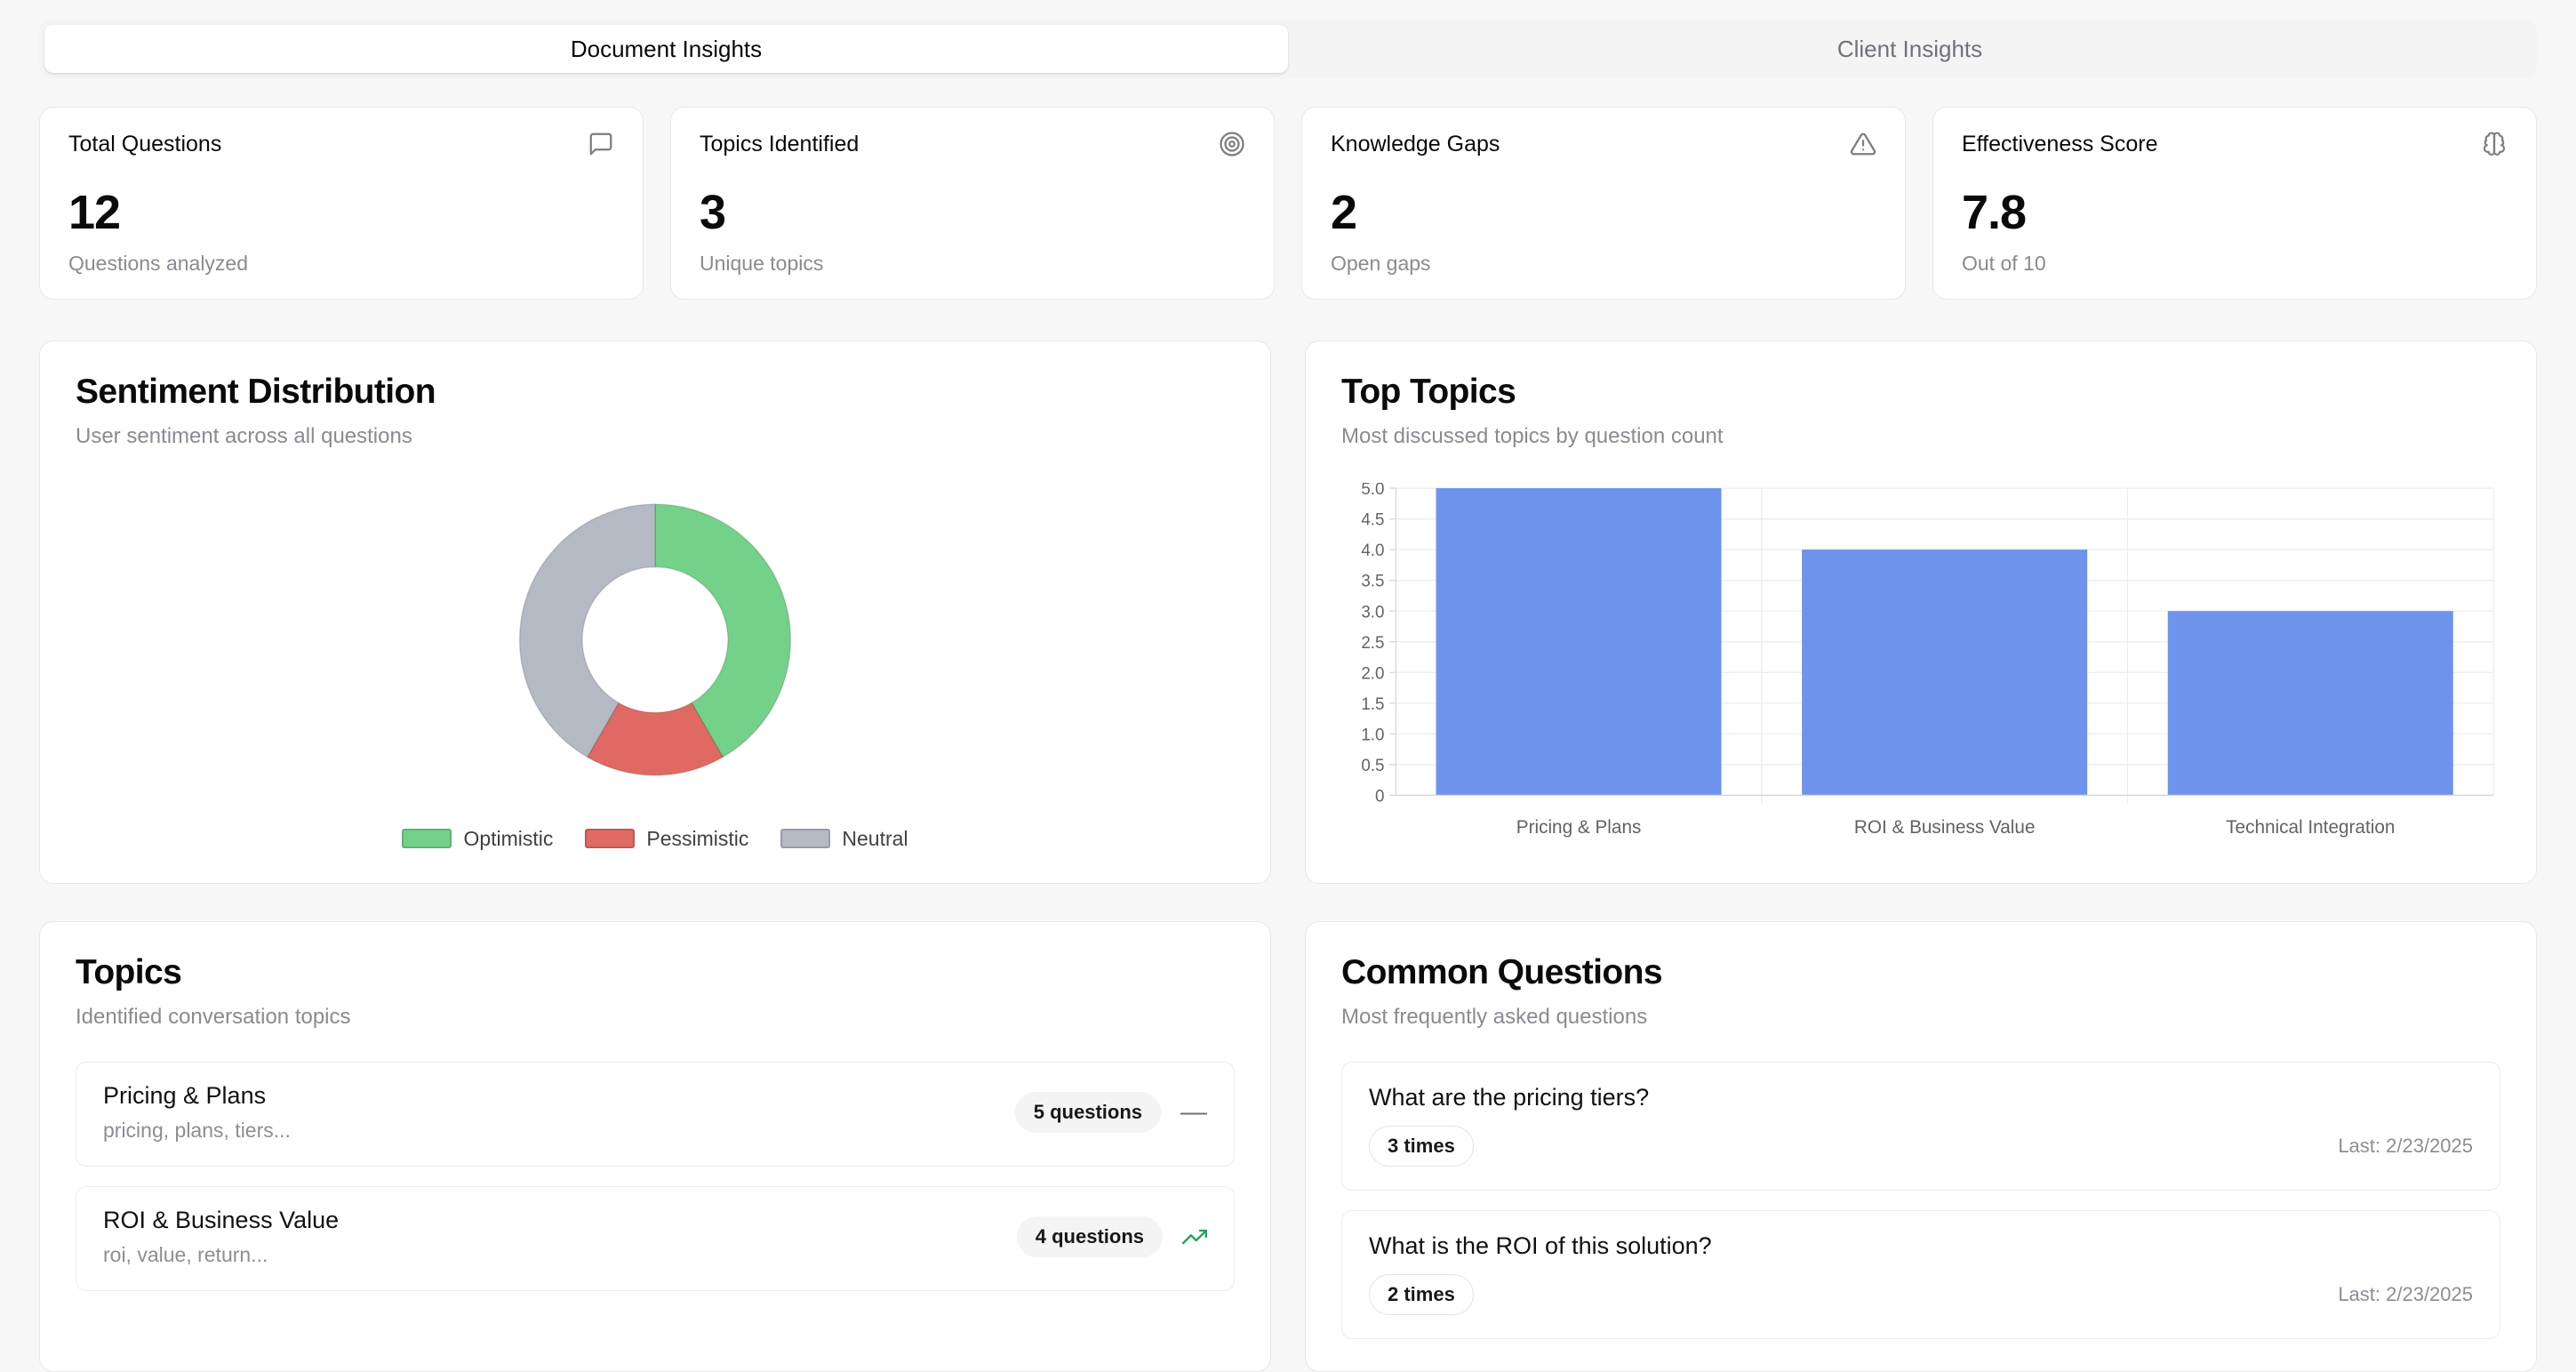  Describe the element at coordinates (1379, 796) in the screenshot. I see `y-axis-tick-label: 0` at that location.